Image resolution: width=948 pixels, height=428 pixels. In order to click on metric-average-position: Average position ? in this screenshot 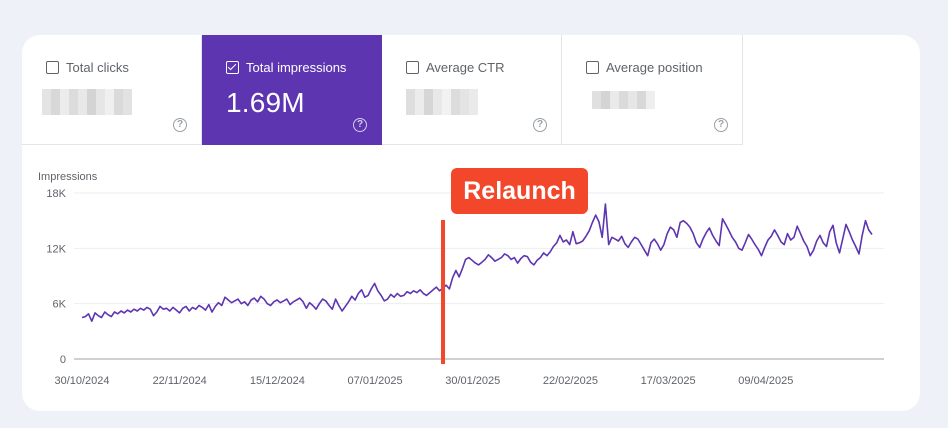, I will do `click(652, 90)`.